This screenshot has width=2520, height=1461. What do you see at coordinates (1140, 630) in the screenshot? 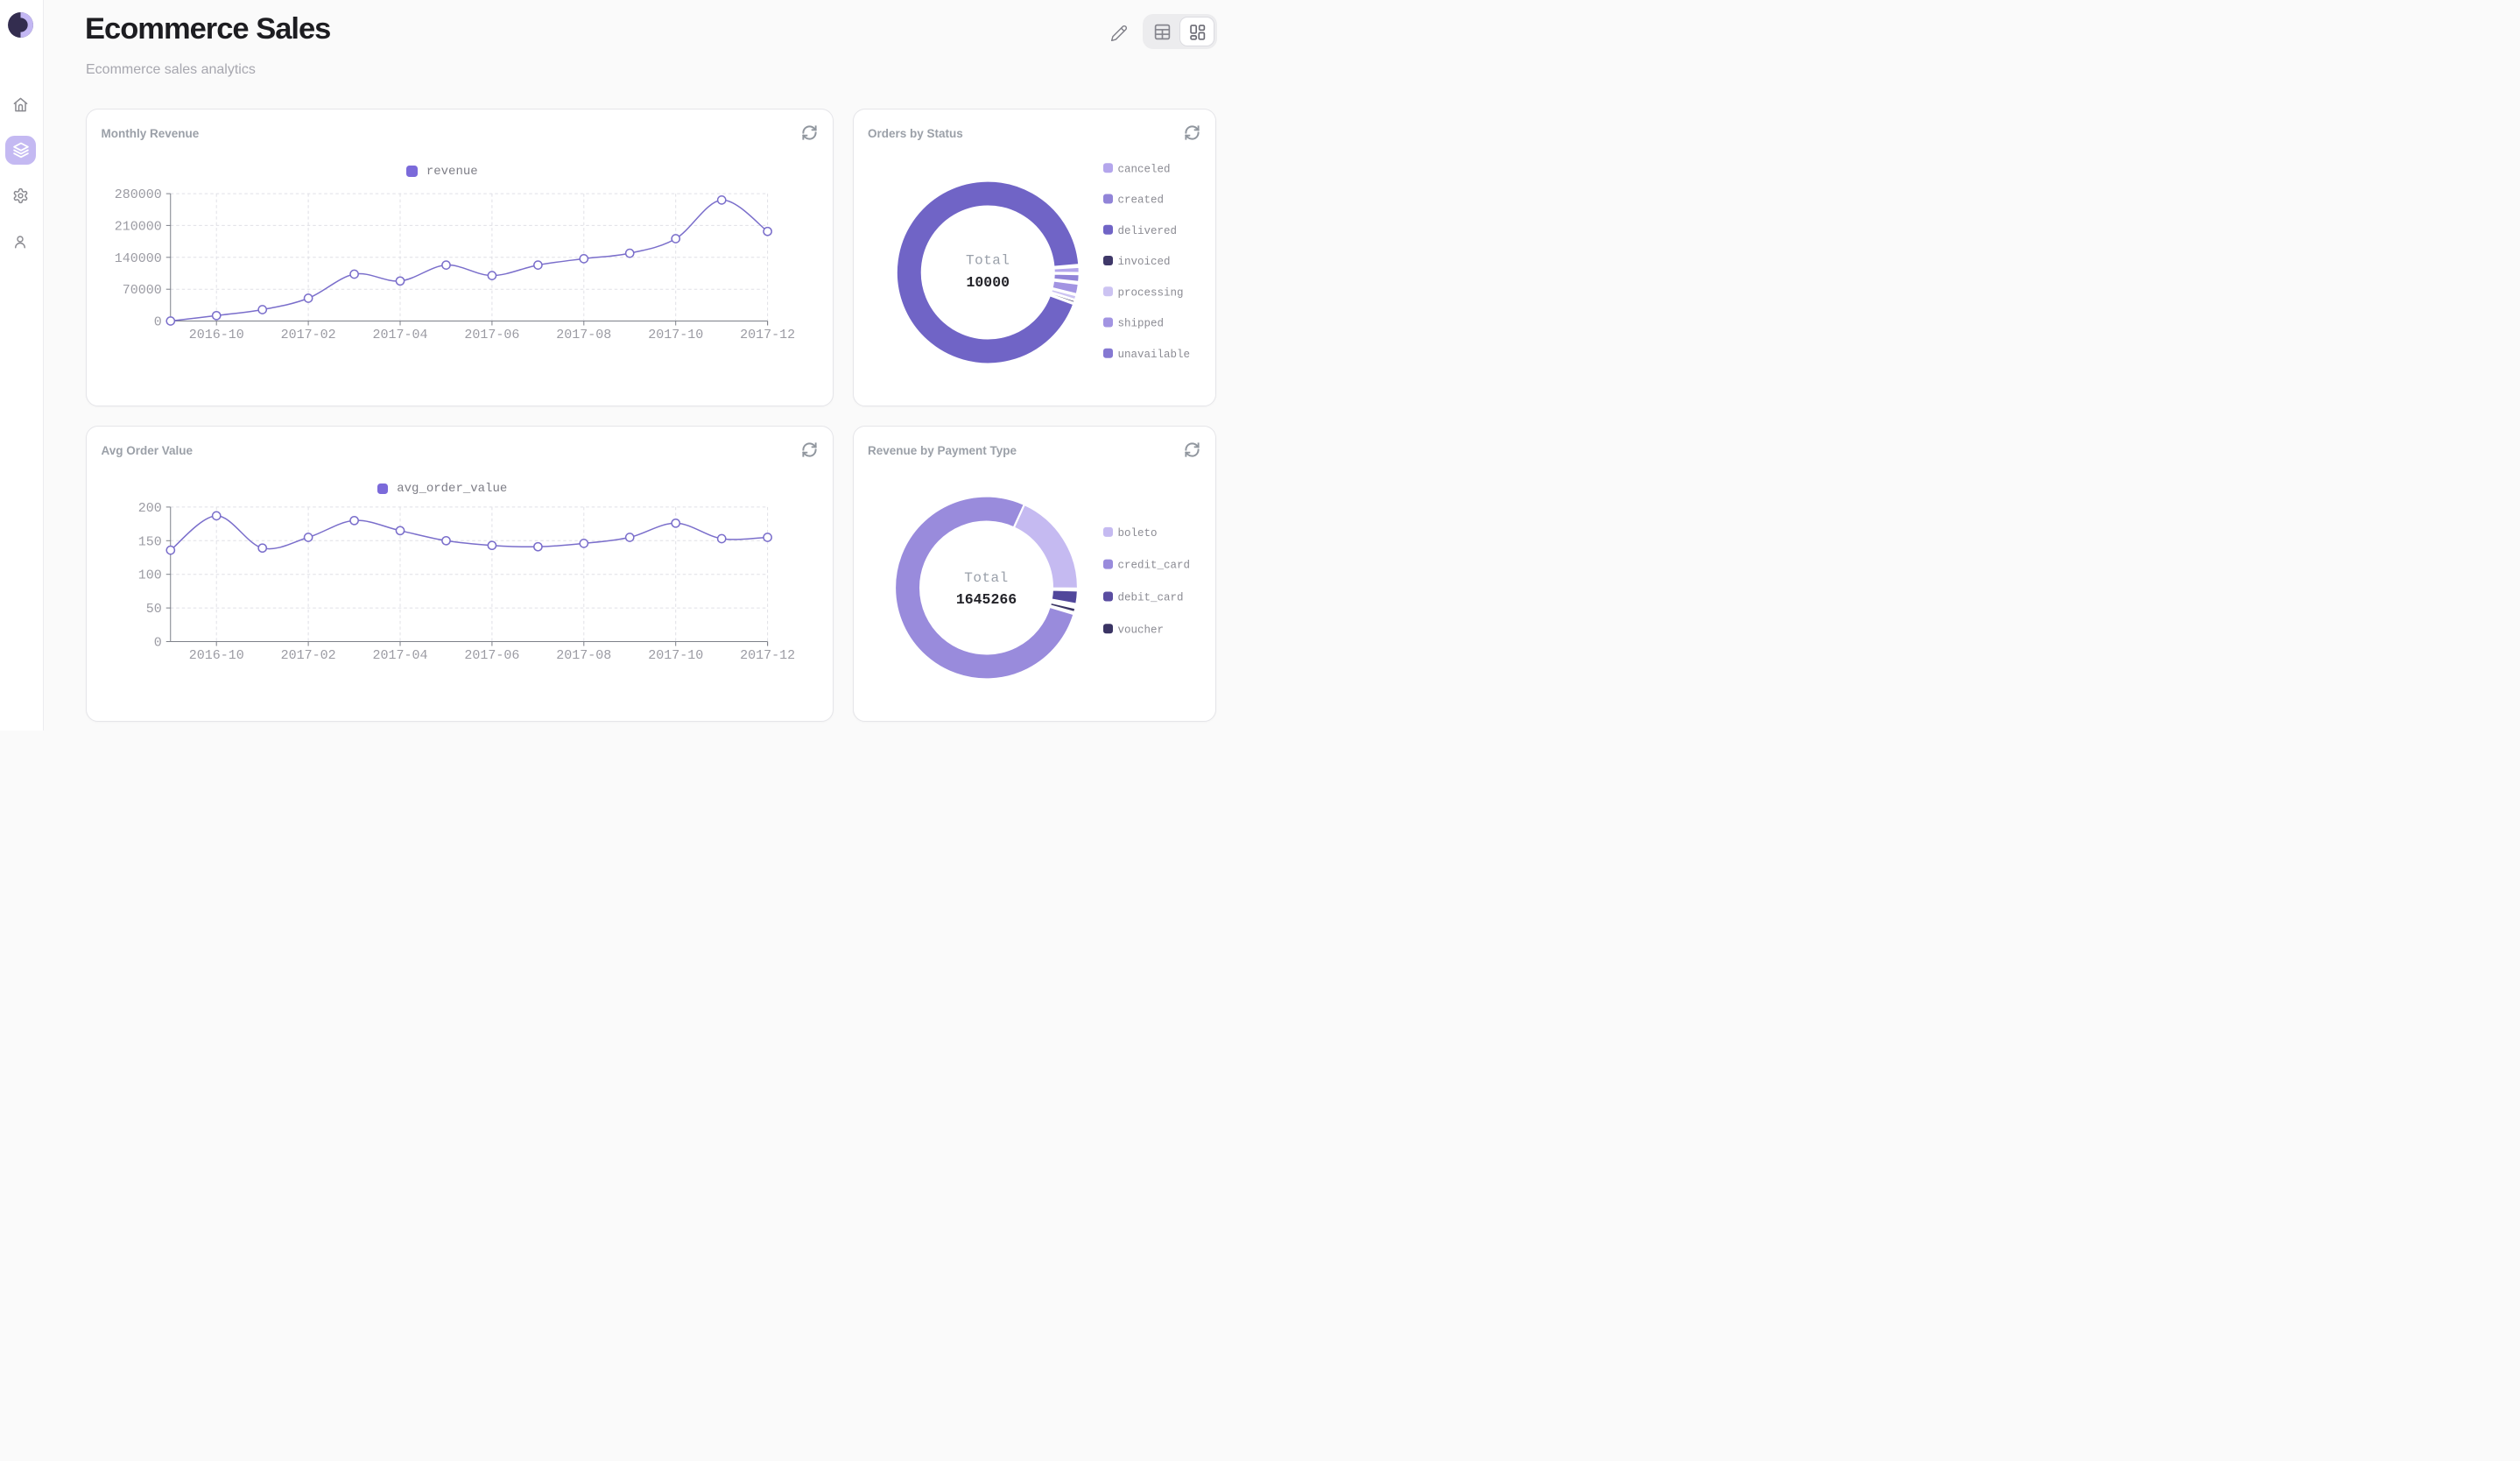
I see `svg-text: voucher` at bounding box center [1140, 630].